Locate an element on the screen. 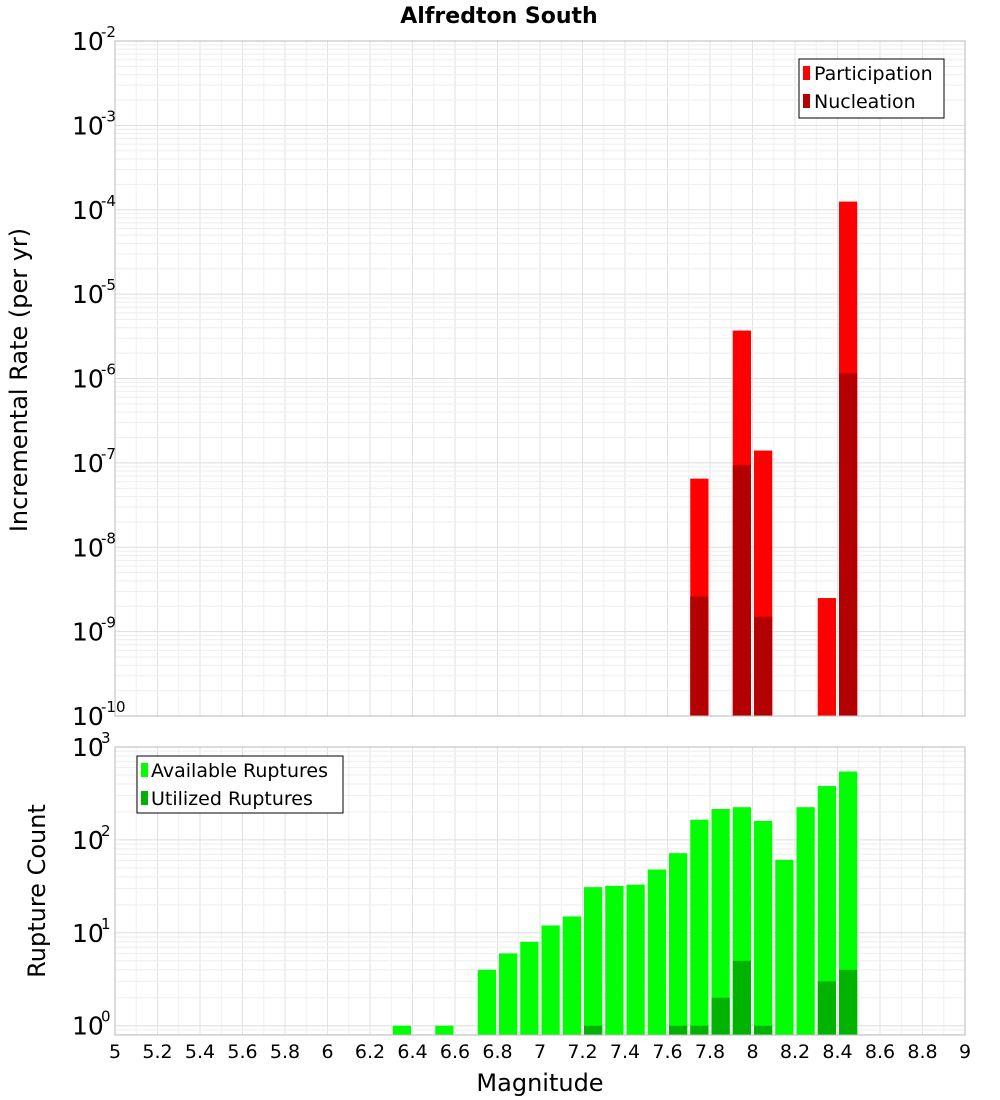  rate-y-tick-exponent: -4 is located at coordinates (108, 201).